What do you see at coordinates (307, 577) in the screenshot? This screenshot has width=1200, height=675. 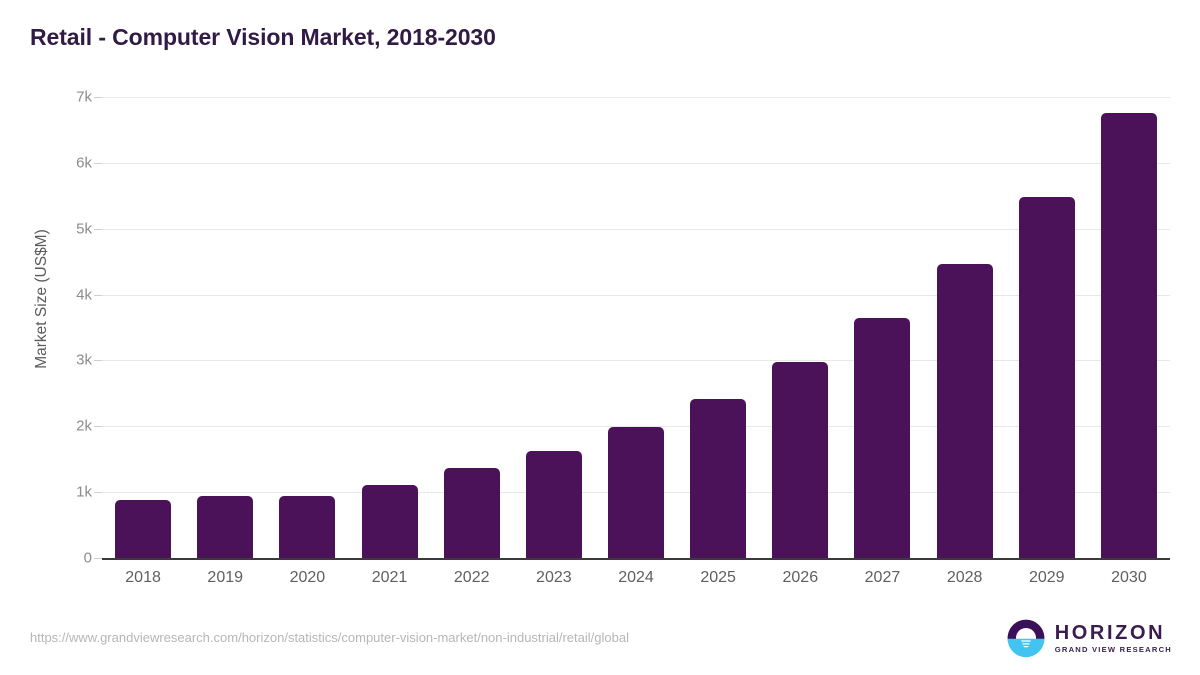 I see `x-axis-tick-label: 2020` at bounding box center [307, 577].